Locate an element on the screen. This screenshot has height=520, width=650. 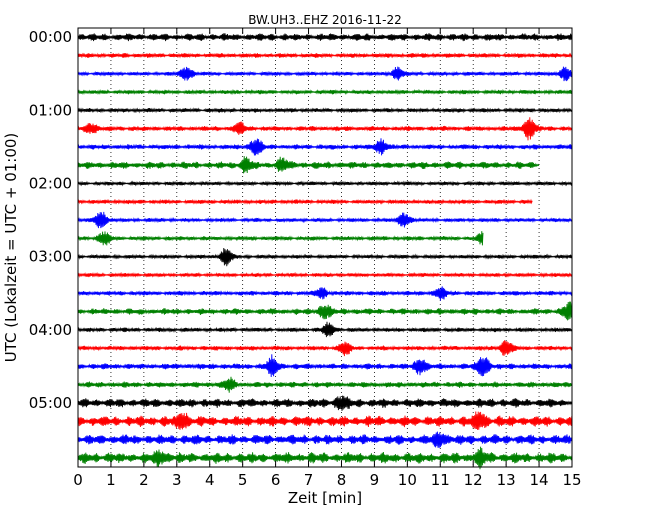
x-tick-label: 9 is located at coordinates (375, 480).